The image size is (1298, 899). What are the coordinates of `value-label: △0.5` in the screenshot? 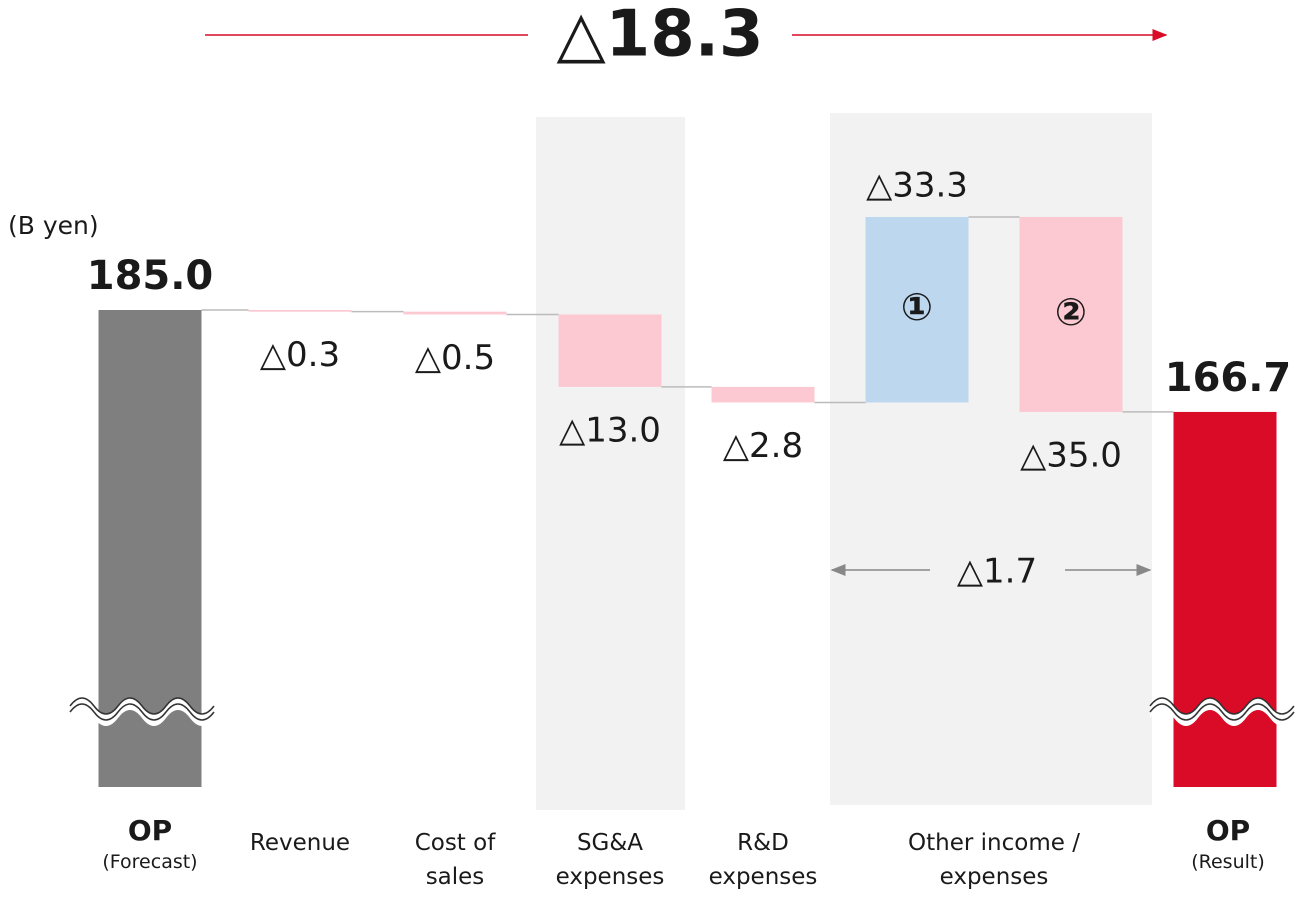 It's located at (455, 358).